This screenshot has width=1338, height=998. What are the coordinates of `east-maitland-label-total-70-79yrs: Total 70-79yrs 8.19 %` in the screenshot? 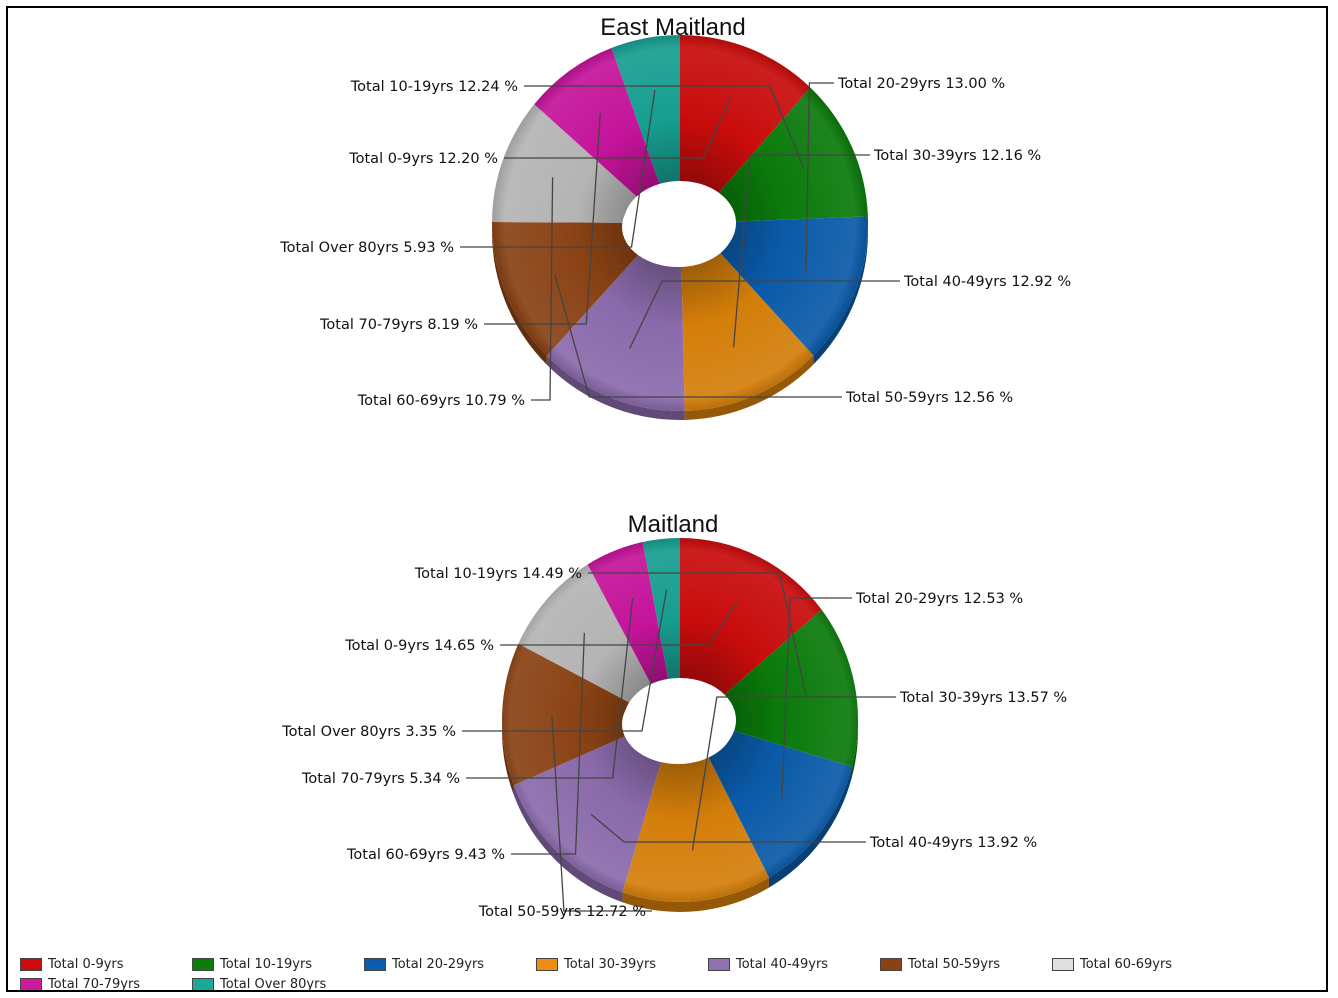 It's located at (398, 325).